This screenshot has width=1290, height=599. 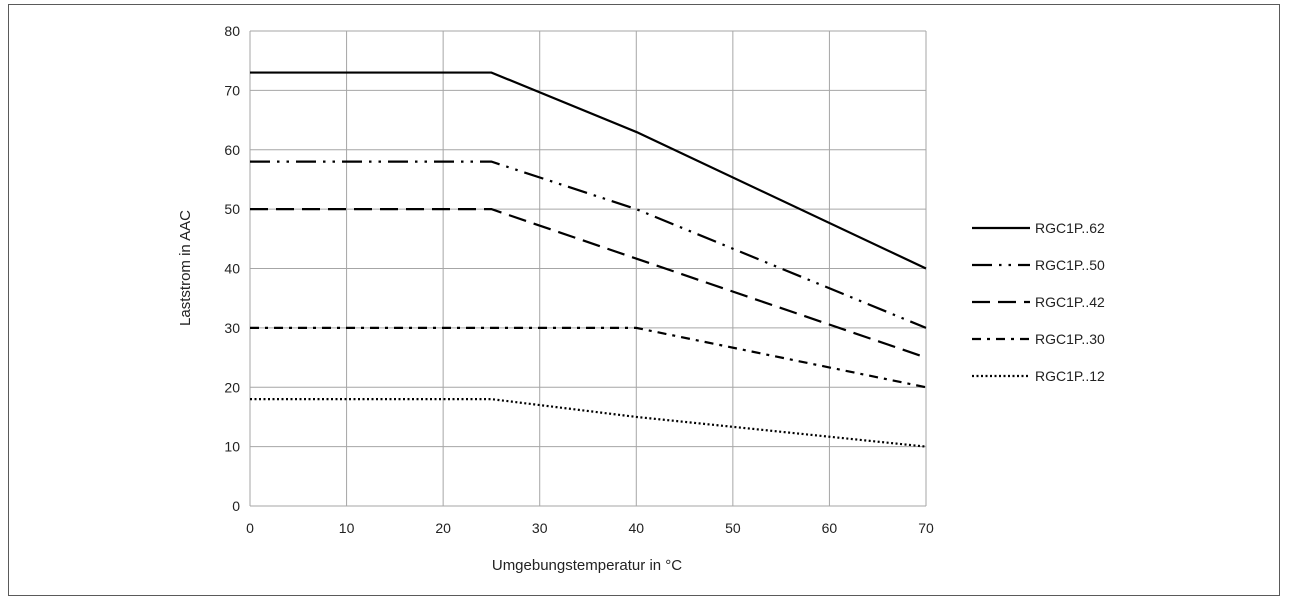 What do you see at coordinates (443, 528) in the screenshot?
I see `x-tick-label: 20` at bounding box center [443, 528].